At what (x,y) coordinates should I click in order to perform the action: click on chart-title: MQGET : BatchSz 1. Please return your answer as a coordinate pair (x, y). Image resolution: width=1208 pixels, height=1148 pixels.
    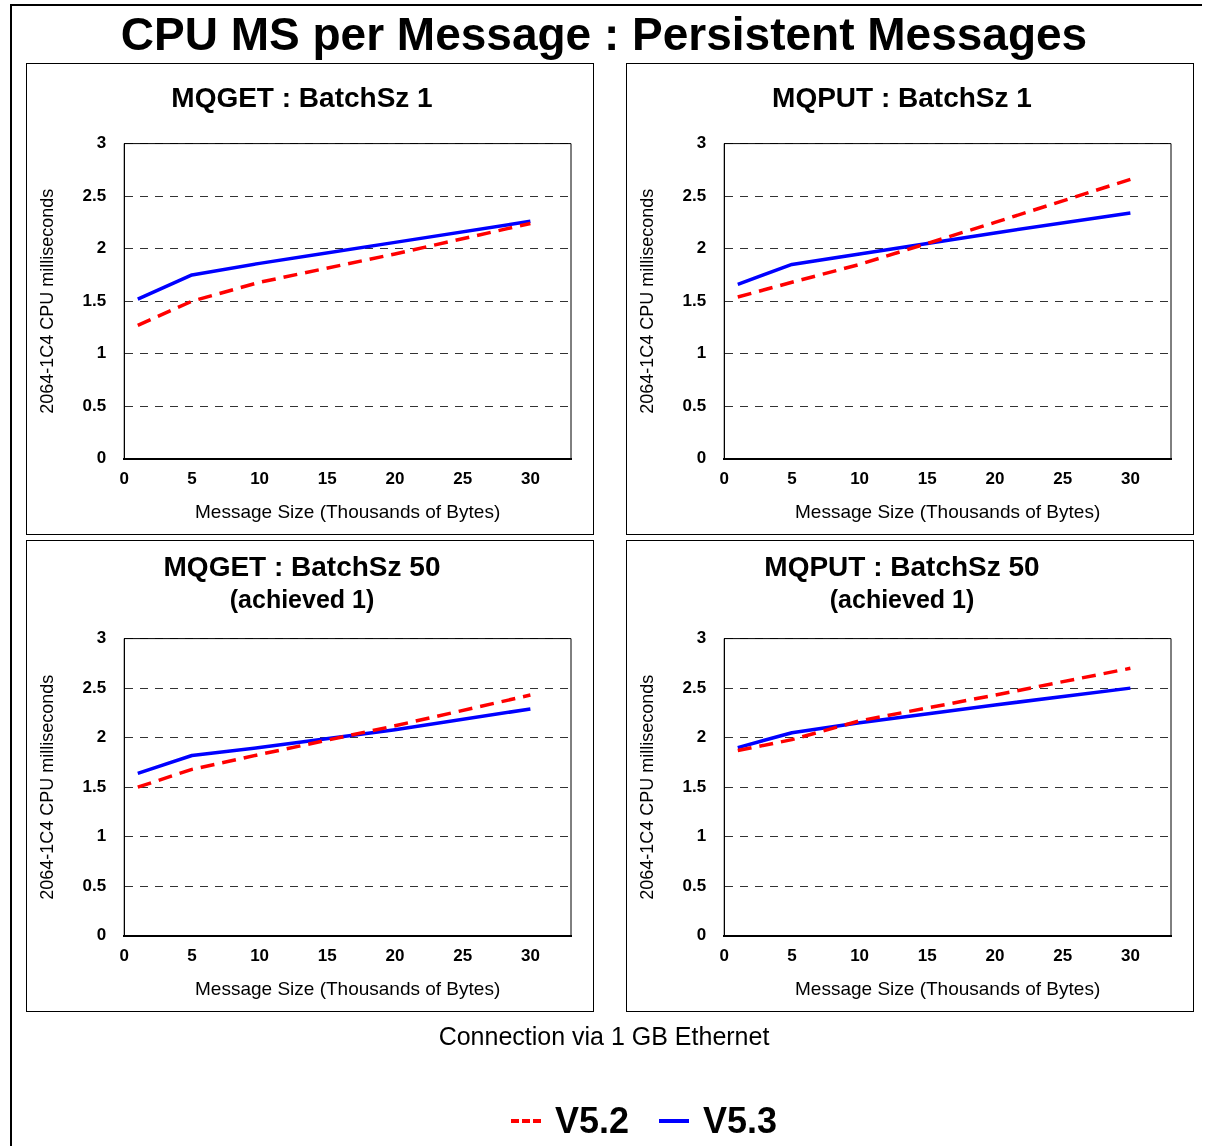
    Looking at the image, I should click on (302, 97).